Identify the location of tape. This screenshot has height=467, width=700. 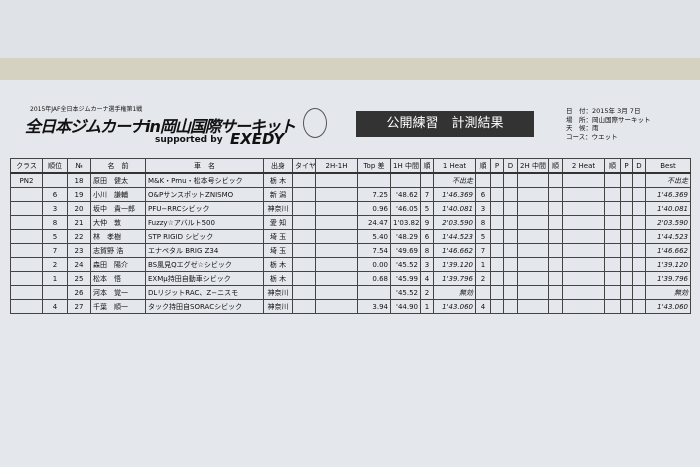
(350, 70).